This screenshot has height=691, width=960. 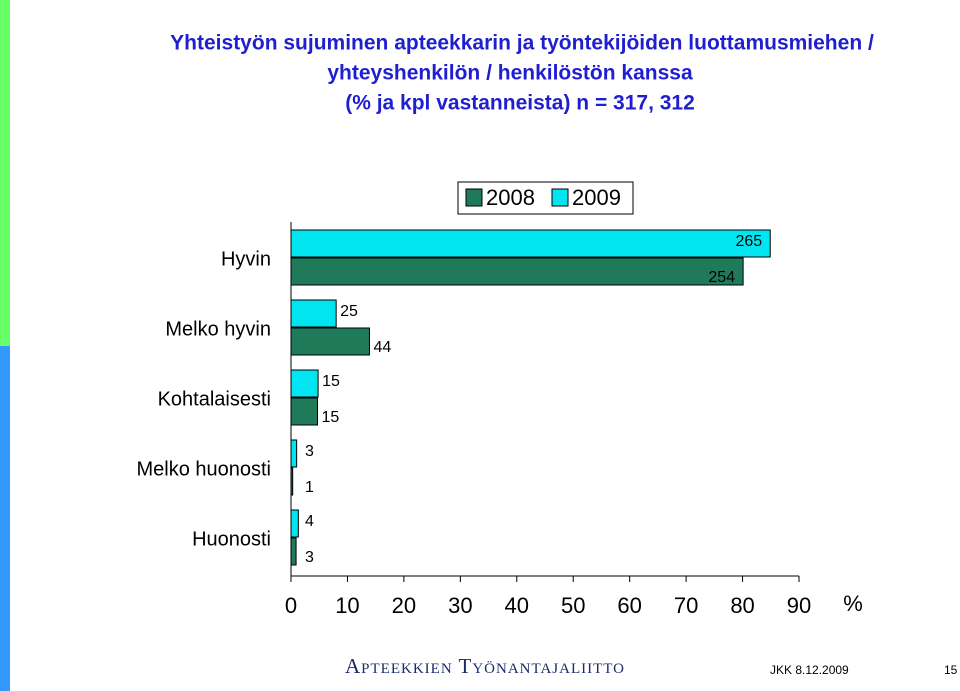 I want to click on x-tick-label: 60, so click(x=629, y=605).